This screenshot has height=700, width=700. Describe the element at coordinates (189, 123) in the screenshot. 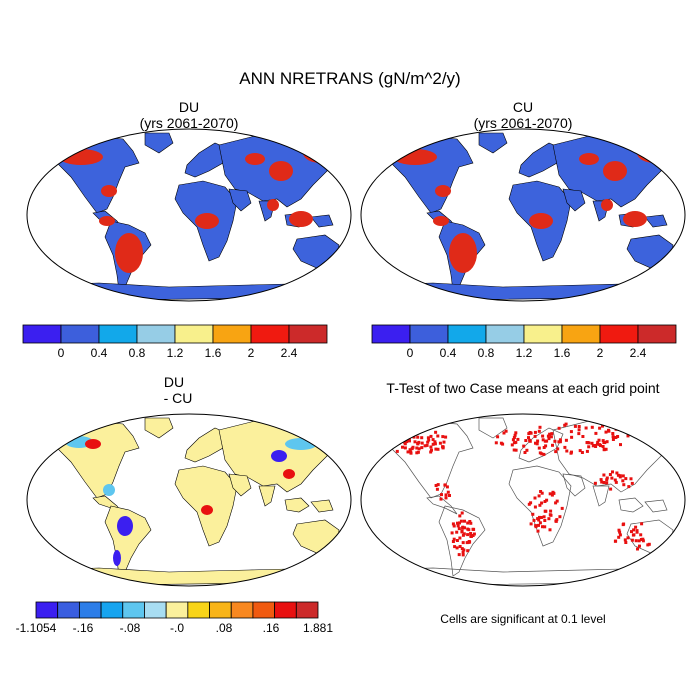

I see `panel-du-subtitle: (yrs 2061-2070)` at that location.